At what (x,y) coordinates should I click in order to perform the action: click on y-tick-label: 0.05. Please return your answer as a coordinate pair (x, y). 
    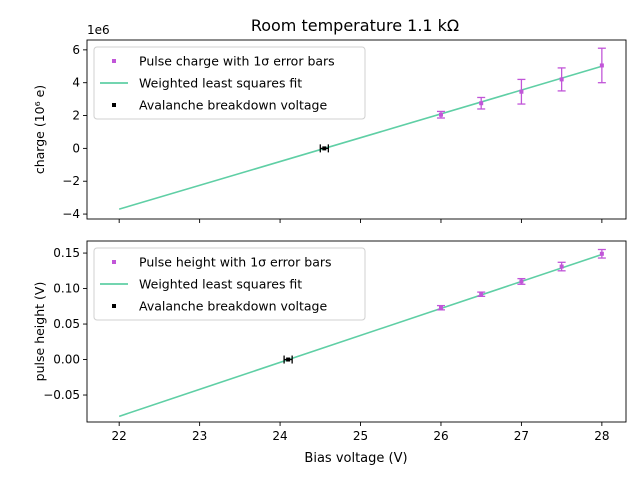
    Looking at the image, I should click on (66, 324).